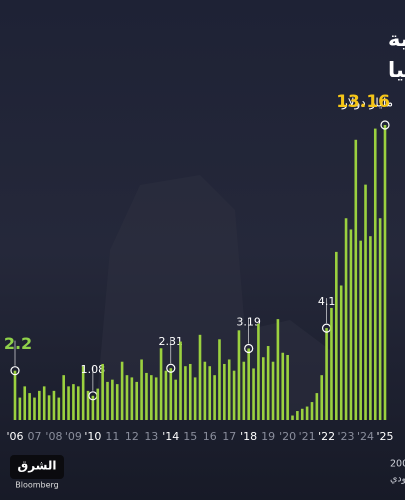 The image size is (405, 500). I want to click on title-line: إيرادات السياحة في السعودية, so click(396, 39).